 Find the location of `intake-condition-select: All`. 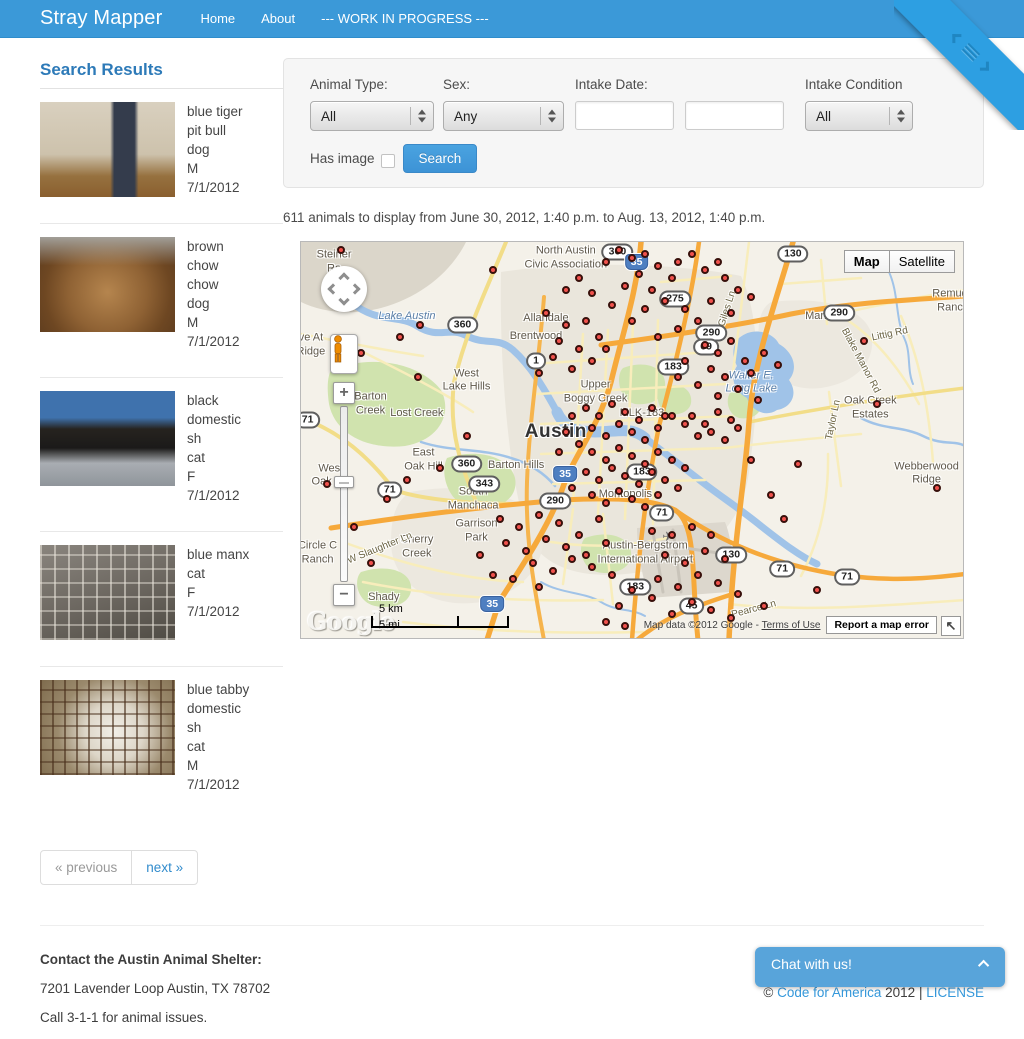

intake-condition-select: All is located at coordinates (859, 116).